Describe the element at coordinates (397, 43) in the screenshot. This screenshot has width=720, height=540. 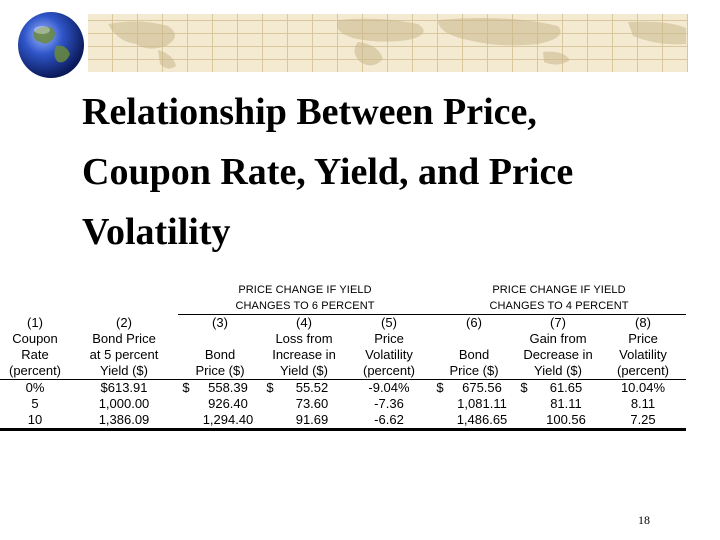
I see `world-map-graphic` at that location.